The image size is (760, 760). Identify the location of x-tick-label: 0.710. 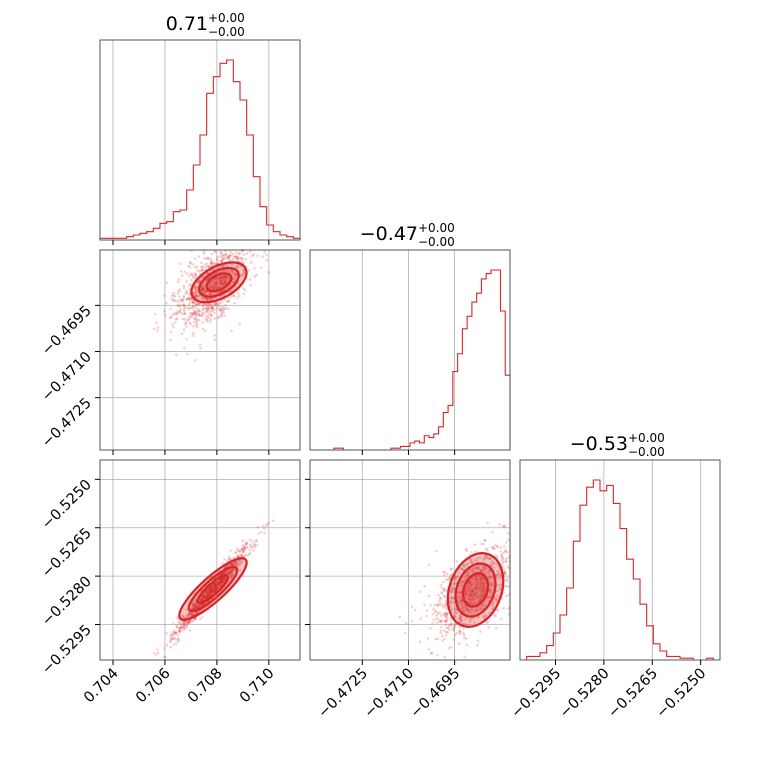
(257, 686).